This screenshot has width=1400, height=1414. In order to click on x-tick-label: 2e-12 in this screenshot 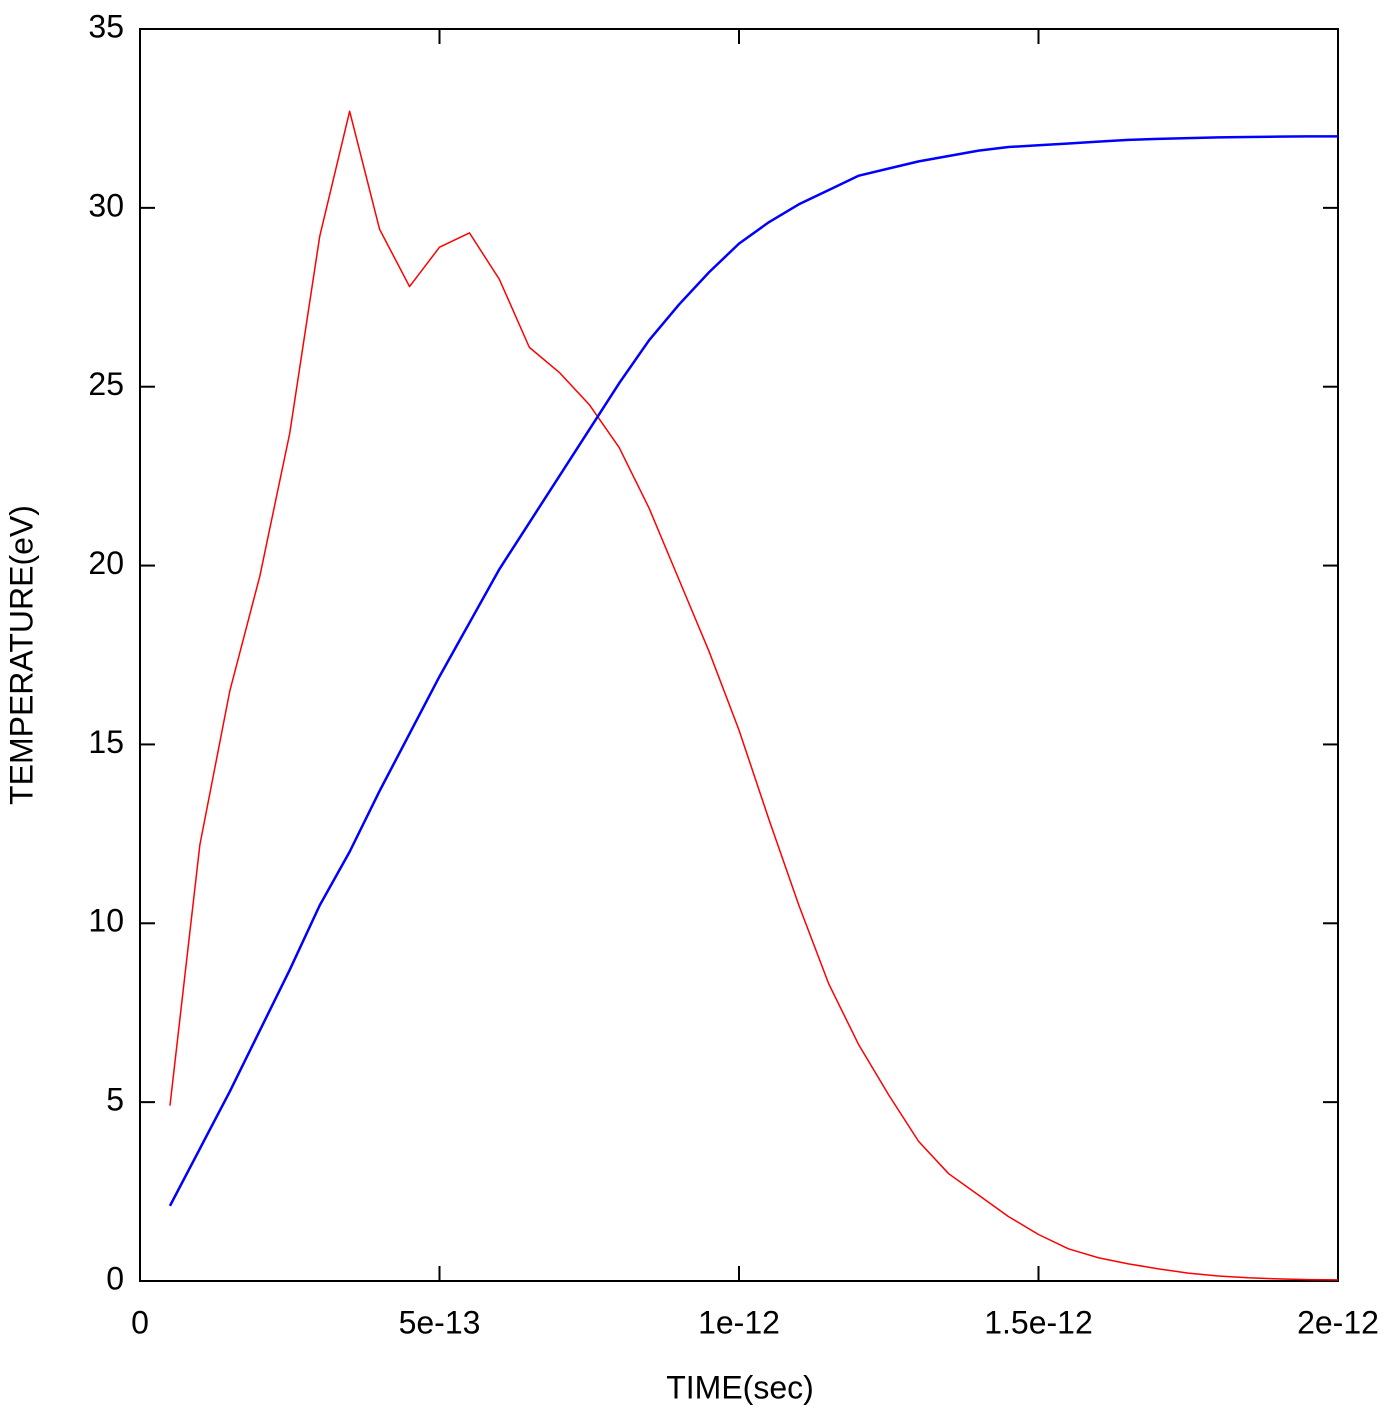, I will do `click(1338, 1322)`.